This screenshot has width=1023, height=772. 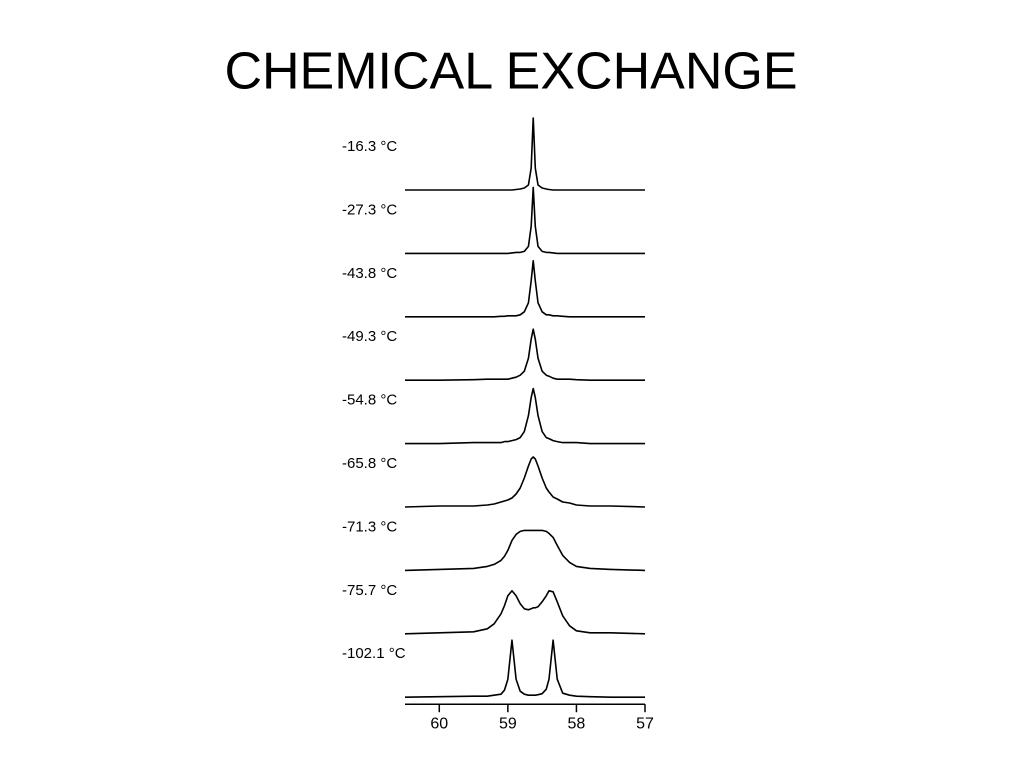 I want to click on series-label: -16.3 °C, so click(x=369, y=146).